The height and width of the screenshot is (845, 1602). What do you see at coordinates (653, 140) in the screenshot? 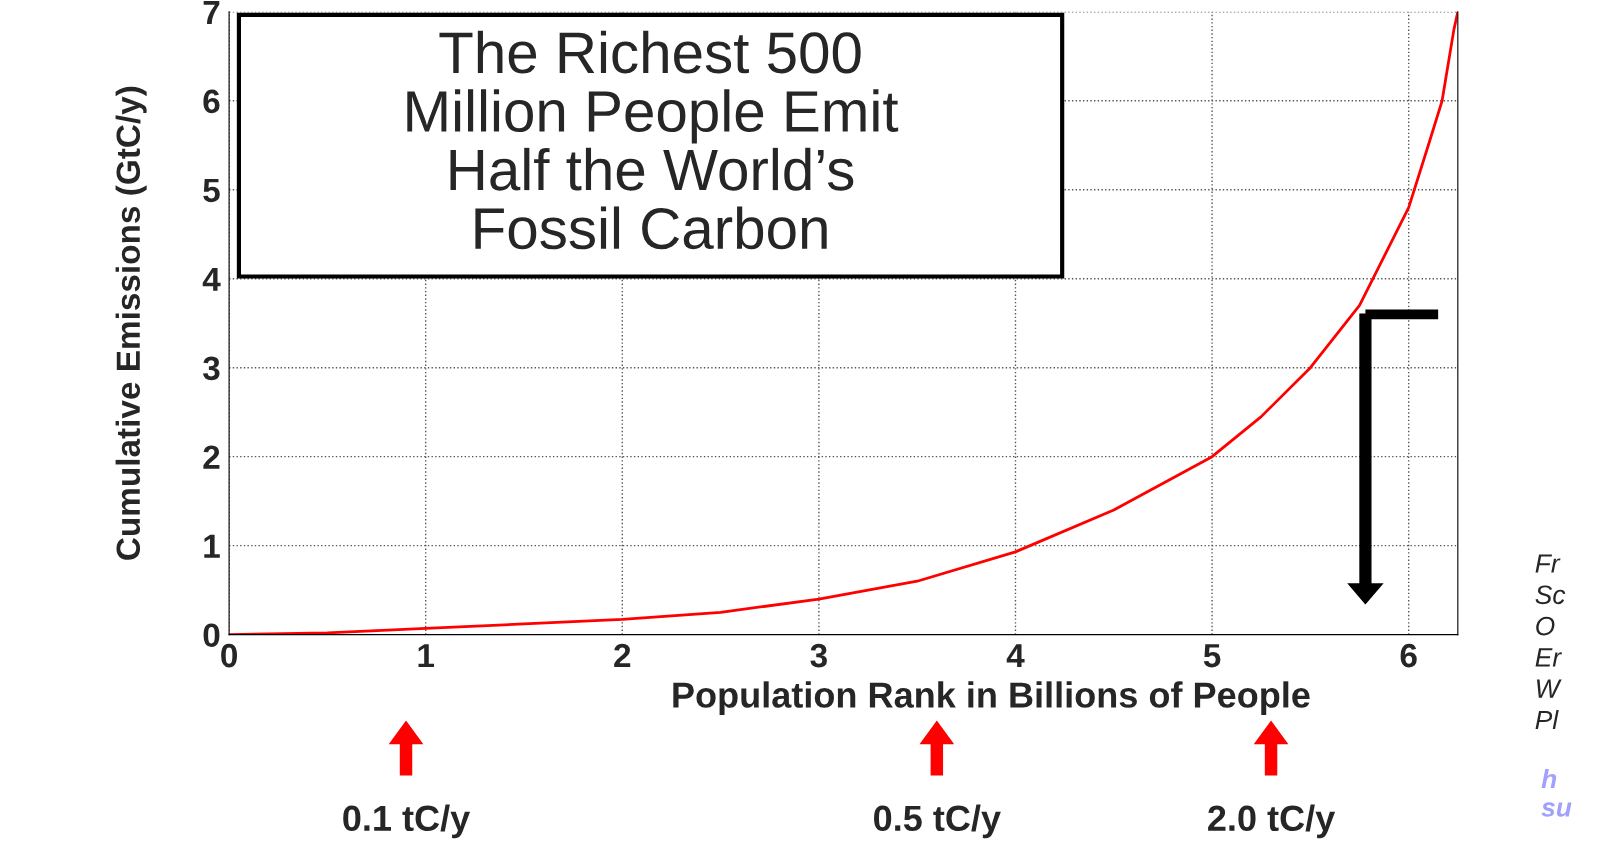
I see `text: The Richest 500 Million People Emit Half the World’s Fossil Carbon` at bounding box center [653, 140].